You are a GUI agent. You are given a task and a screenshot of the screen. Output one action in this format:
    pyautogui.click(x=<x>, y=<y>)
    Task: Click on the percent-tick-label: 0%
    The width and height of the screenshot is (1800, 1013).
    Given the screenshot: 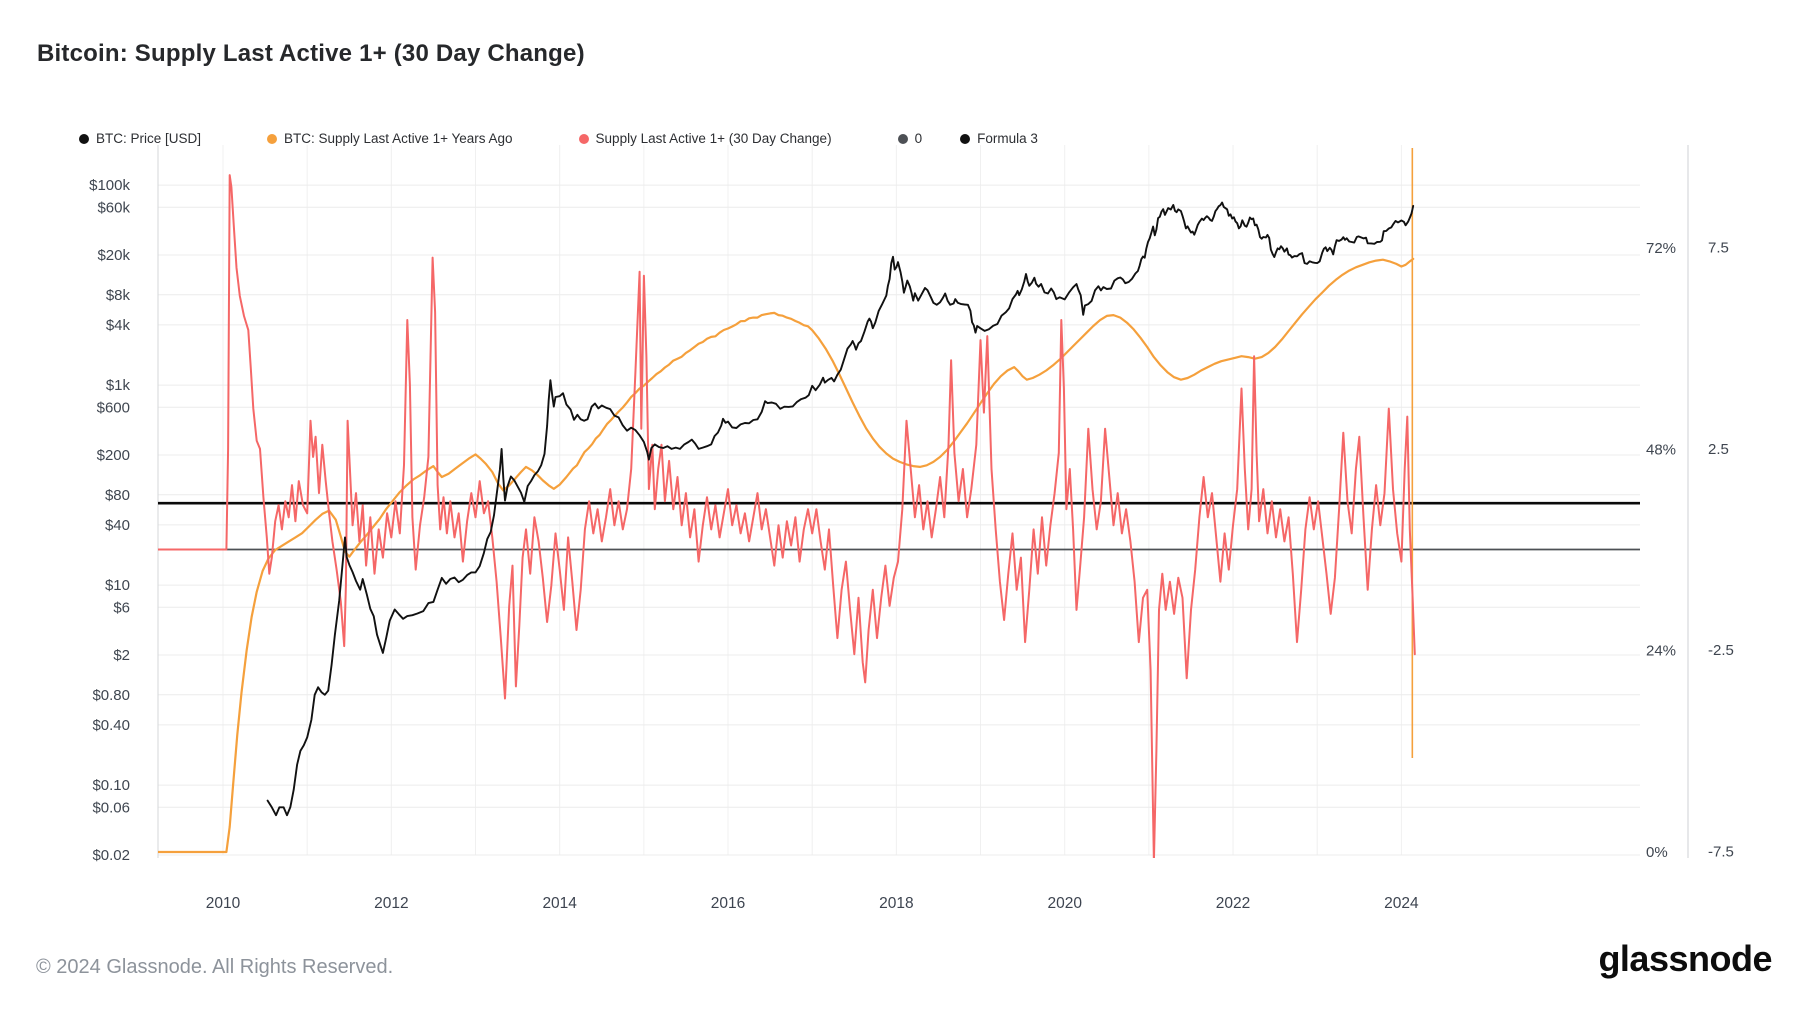 What is the action you would take?
    pyautogui.click(x=1657, y=852)
    